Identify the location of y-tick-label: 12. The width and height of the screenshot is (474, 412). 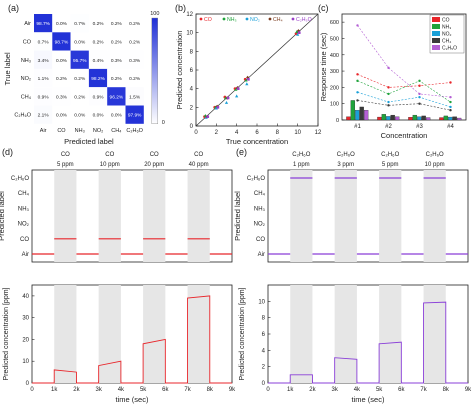
(189, 15).